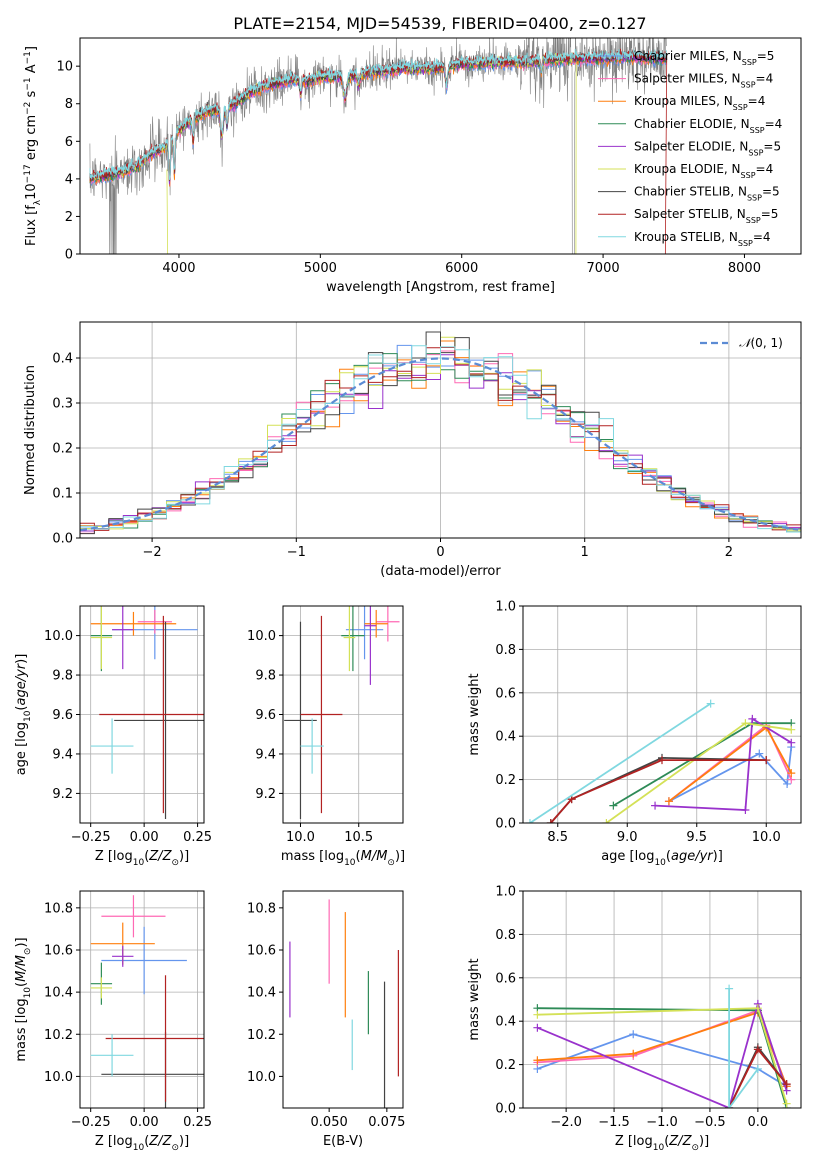 This screenshot has height=1170, width=819. I want to click on legend-entry: Salpeter MILES, NSSP=4, so click(703, 81).